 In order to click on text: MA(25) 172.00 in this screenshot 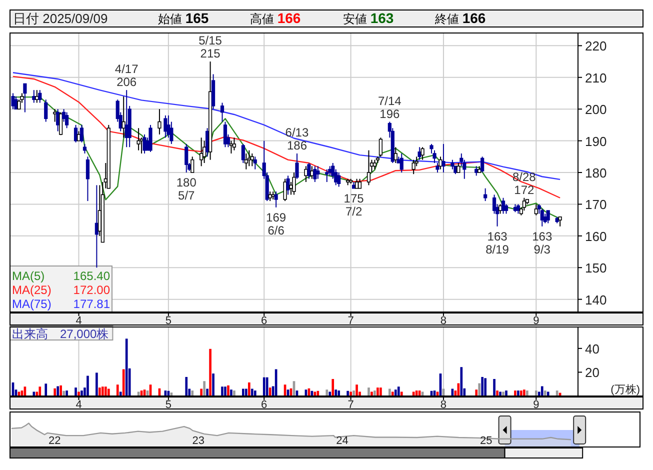, I will do `click(61, 290)`.